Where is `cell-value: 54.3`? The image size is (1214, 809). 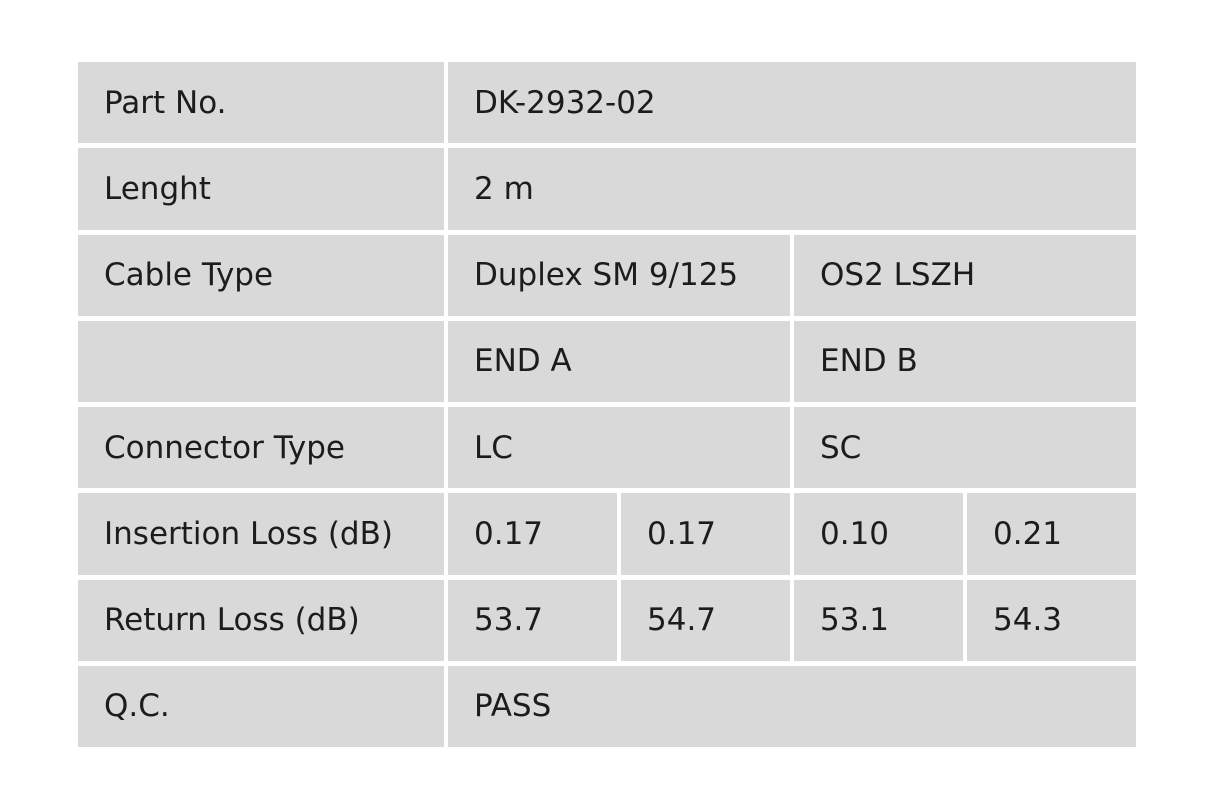
cell-value: 54.3 is located at coordinates (1051, 620).